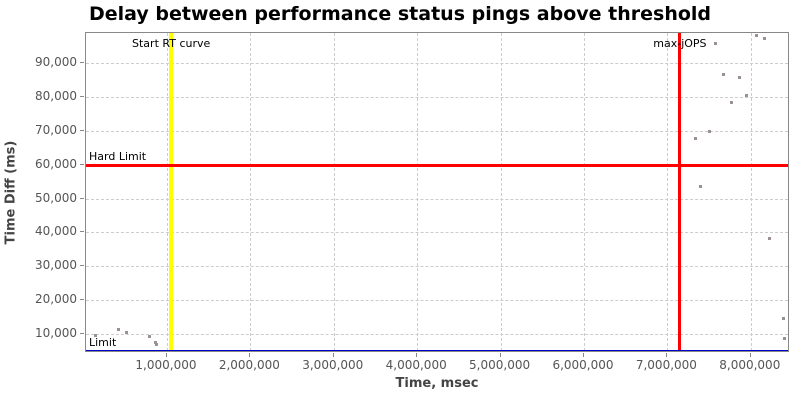 This screenshot has width=800, height=400. Describe the element at coordinates (56, 265) in the screenshot. I see `y-tick-label: 30,000` at that location.